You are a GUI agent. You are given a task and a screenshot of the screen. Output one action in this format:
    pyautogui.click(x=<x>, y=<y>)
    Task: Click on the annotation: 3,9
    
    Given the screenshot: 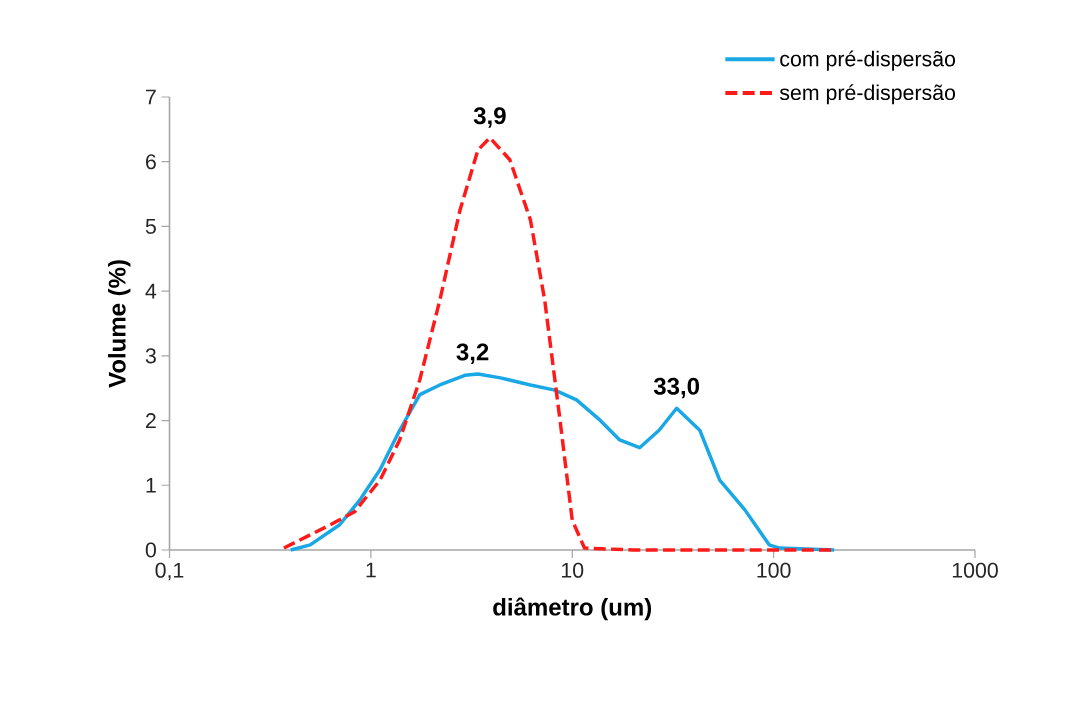 What is the action you would take?
    pyautogui.click(x=489, y=117)
    